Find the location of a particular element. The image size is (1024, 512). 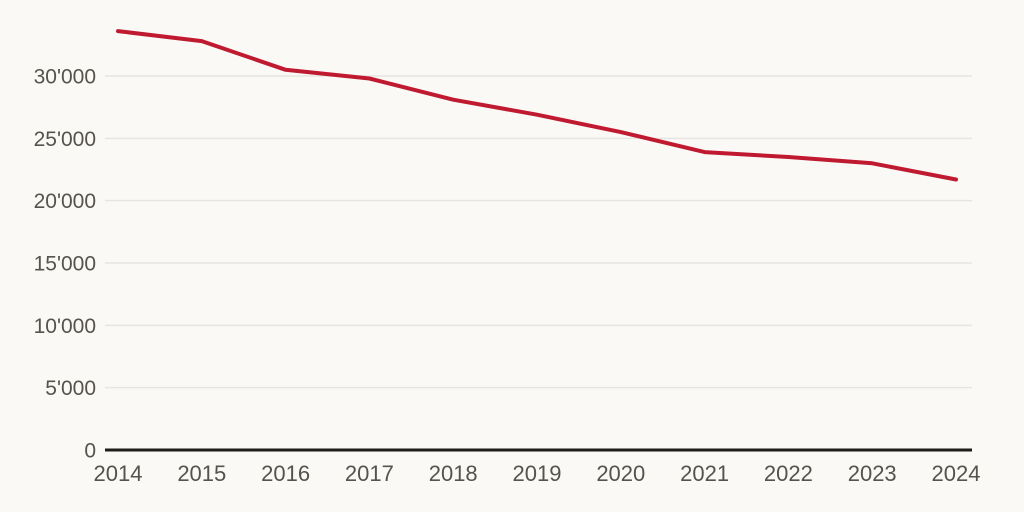

y-tick-label: 0 is located at coordinates (90, 451).